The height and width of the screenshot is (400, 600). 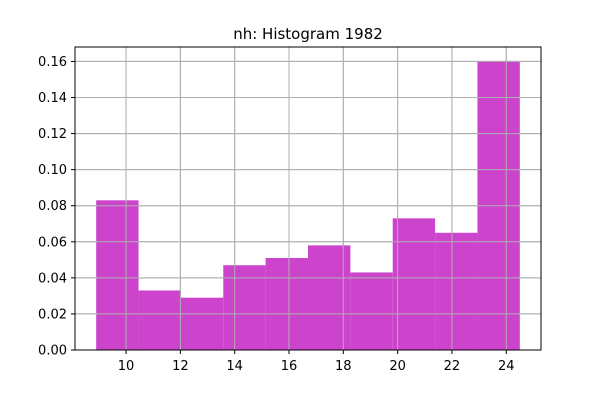 What do you see at coordinates (234, 366) in the screenshot?
I see `x-tick-label: 14` at bounding box center [234, 366].